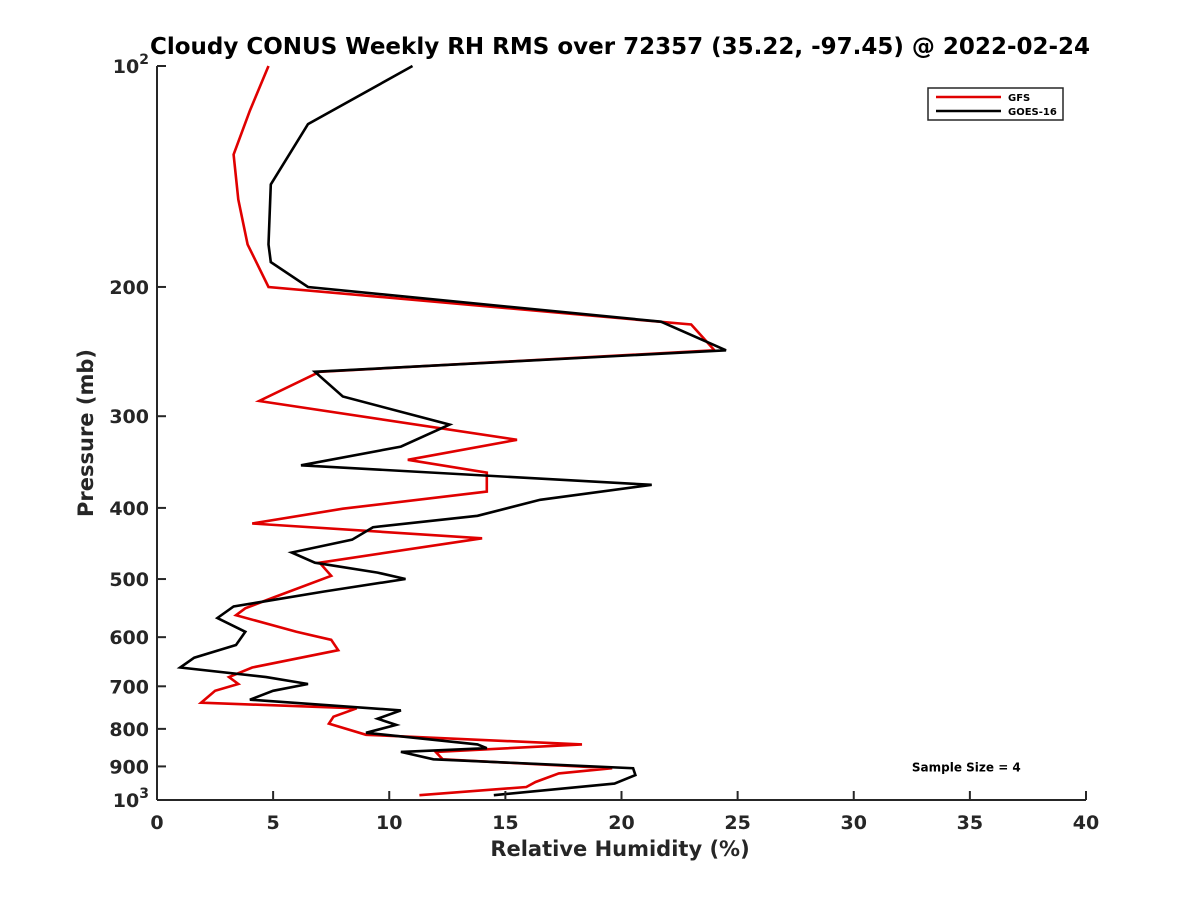 The width and height of the screenshot is (1200, 900). I want to click on legend-label: GFS, so click(1019, 98).